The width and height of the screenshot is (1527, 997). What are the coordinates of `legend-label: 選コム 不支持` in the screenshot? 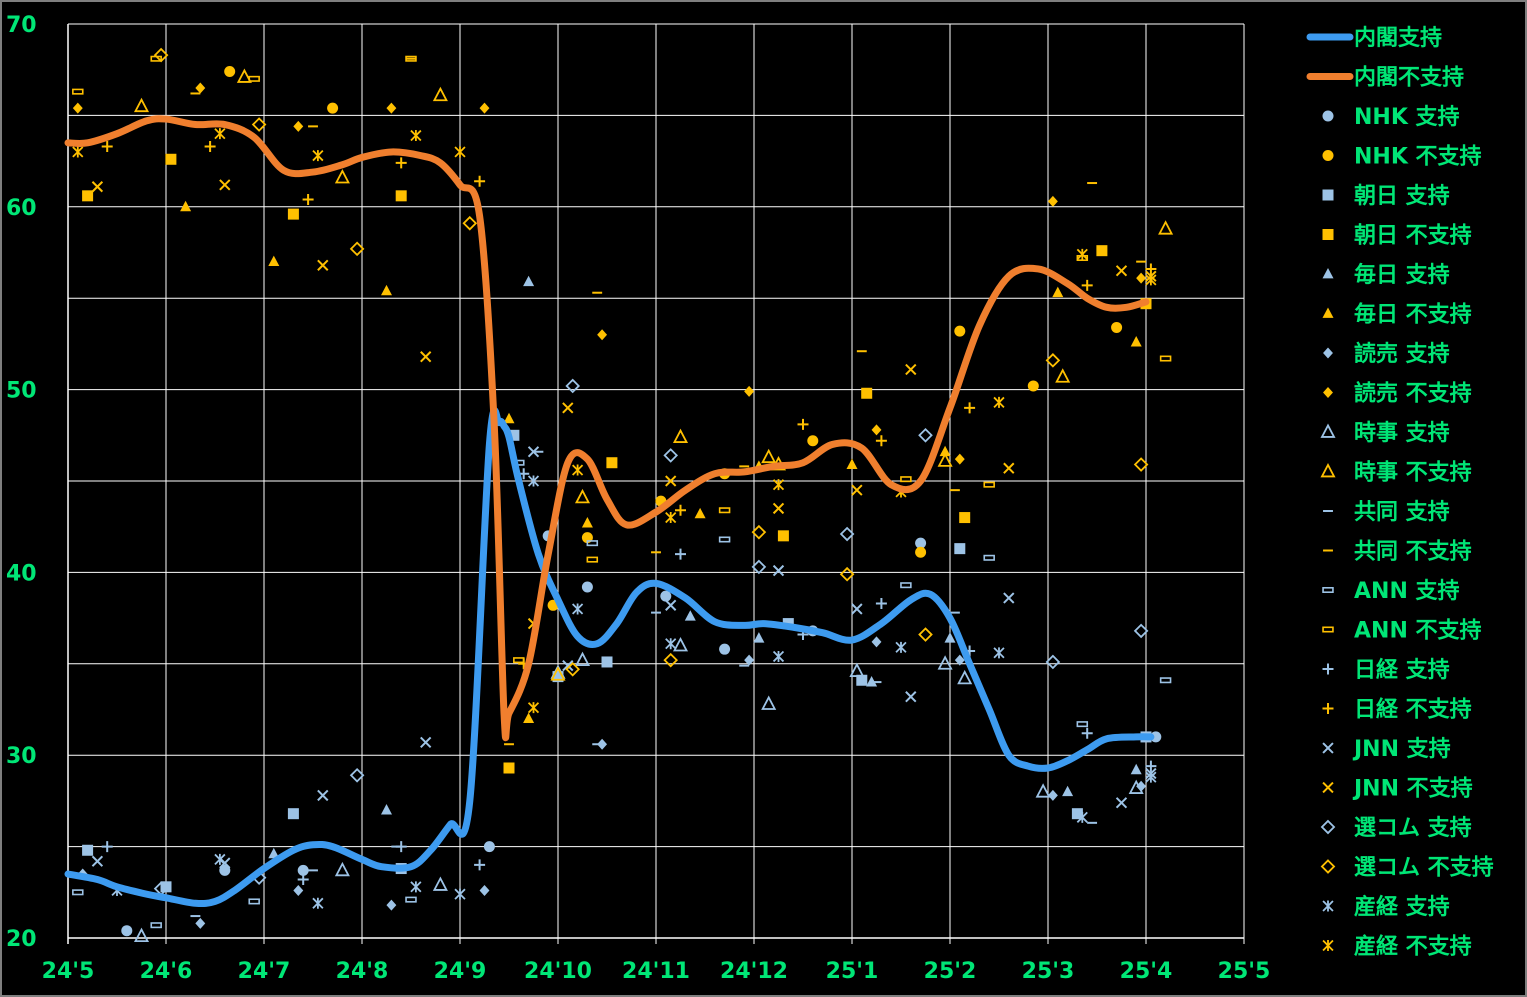 It's located at (1424, 868).